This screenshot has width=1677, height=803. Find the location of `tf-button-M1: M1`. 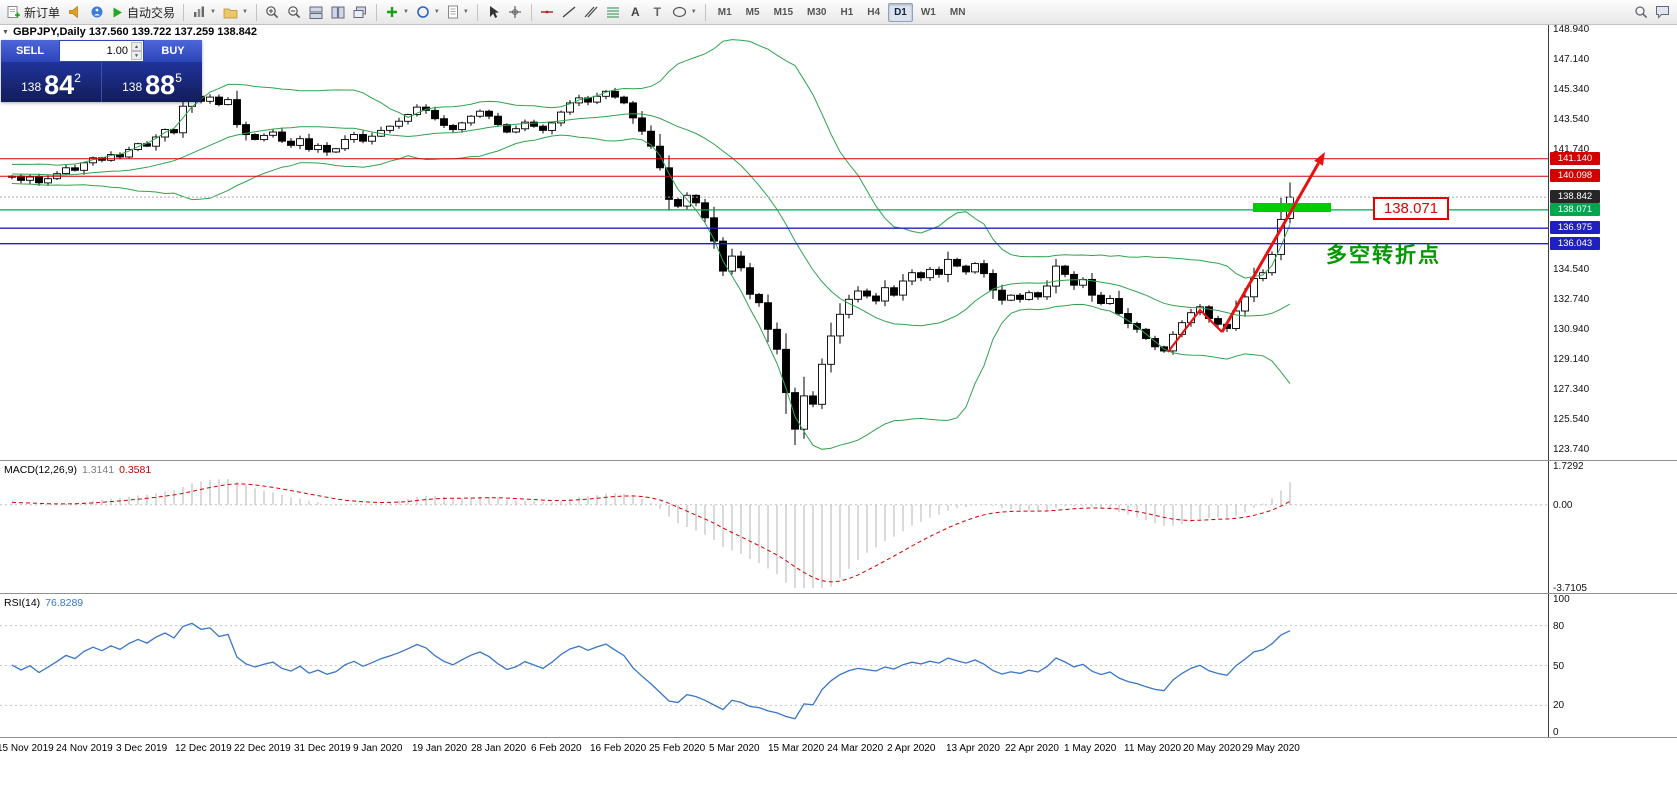

tf-button-M1: M1 is located at coordinates (724, 12).